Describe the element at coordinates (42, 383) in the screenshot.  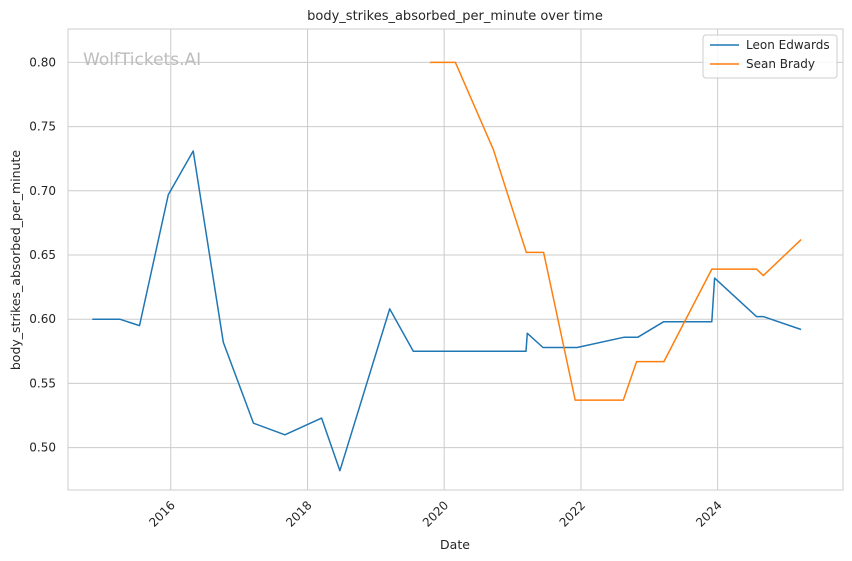
I see `y-tick-label: 0.55` at that location.